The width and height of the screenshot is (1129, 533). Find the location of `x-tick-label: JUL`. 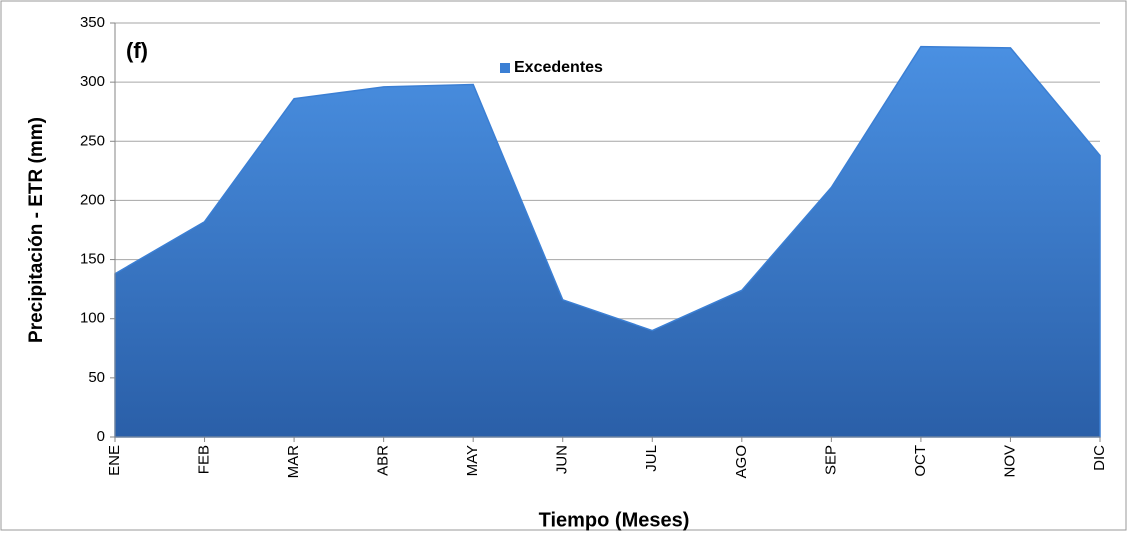

x-tick-label: JUL is located at coordinates (651, 458).